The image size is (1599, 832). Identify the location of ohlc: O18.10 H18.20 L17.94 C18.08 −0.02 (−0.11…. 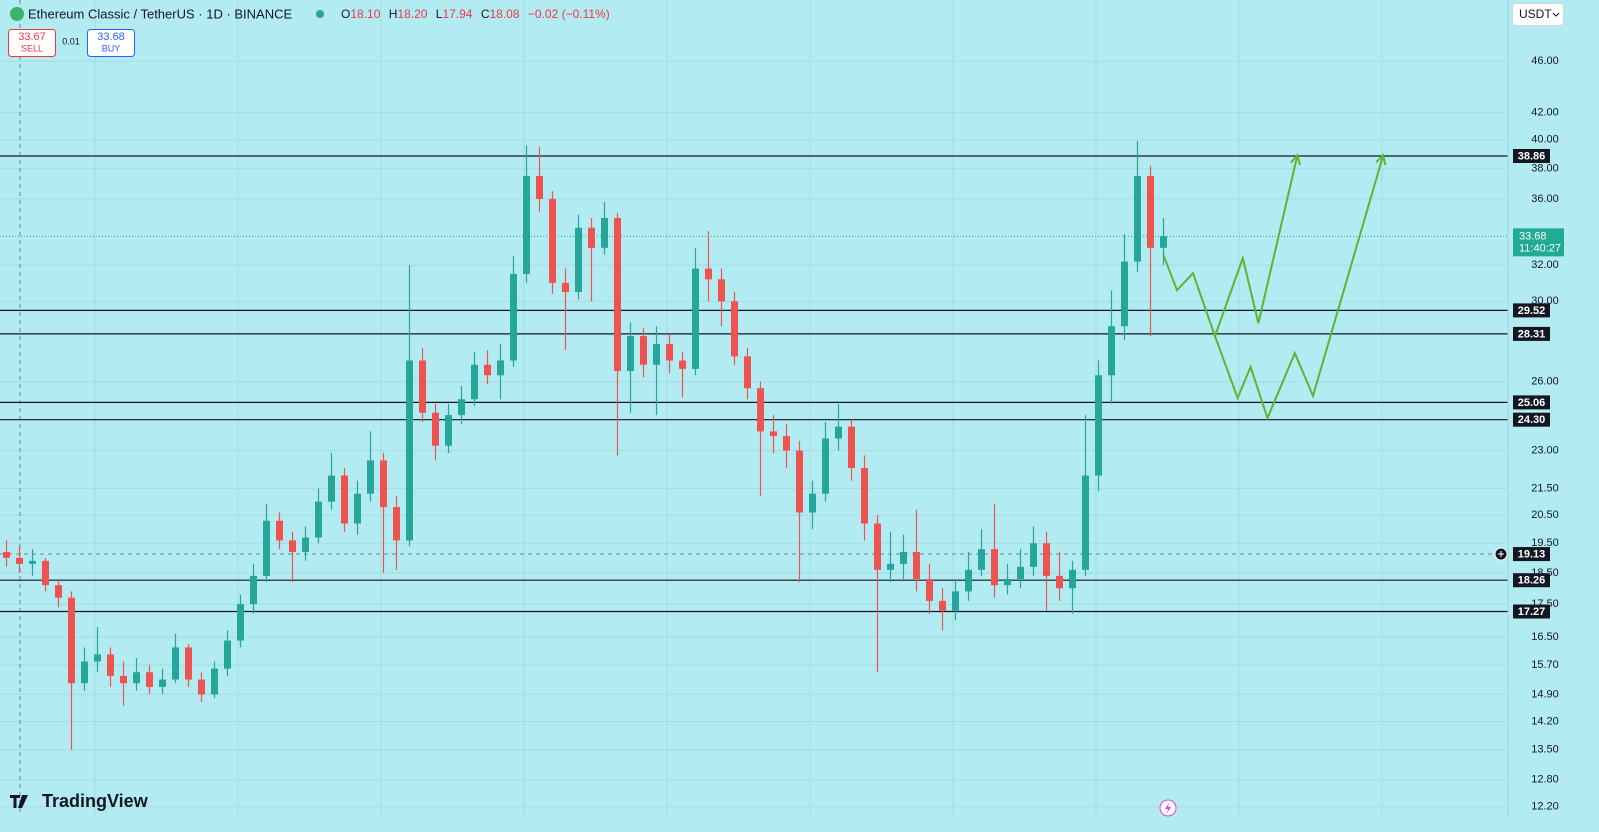
(475, 14).